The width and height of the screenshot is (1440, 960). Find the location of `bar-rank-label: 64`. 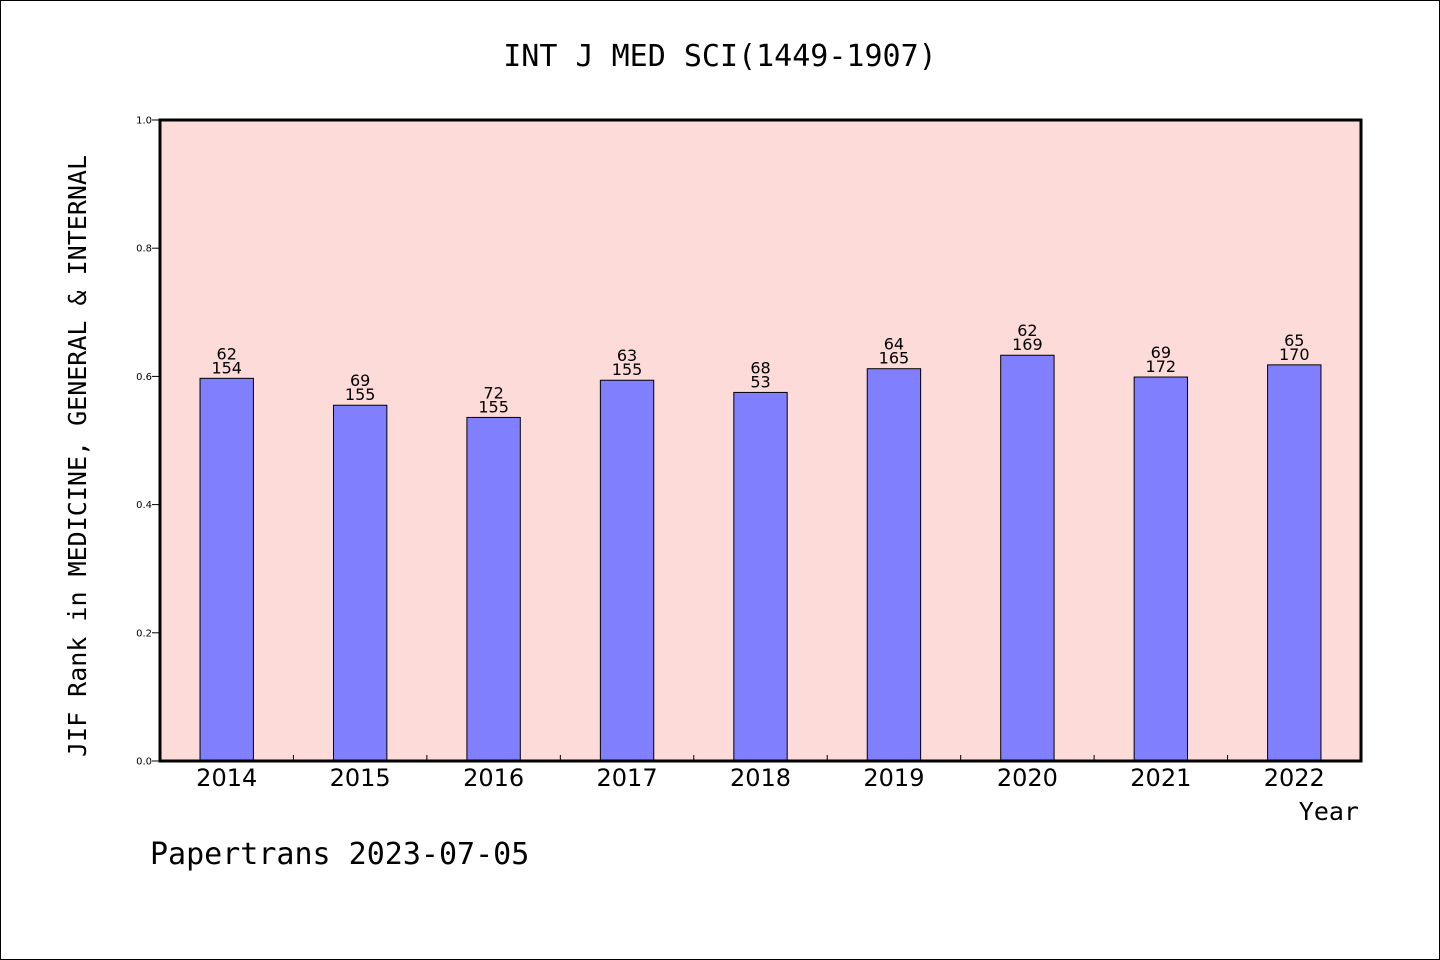

bar-rank-label: 64 is located at coordinates (894, 344).